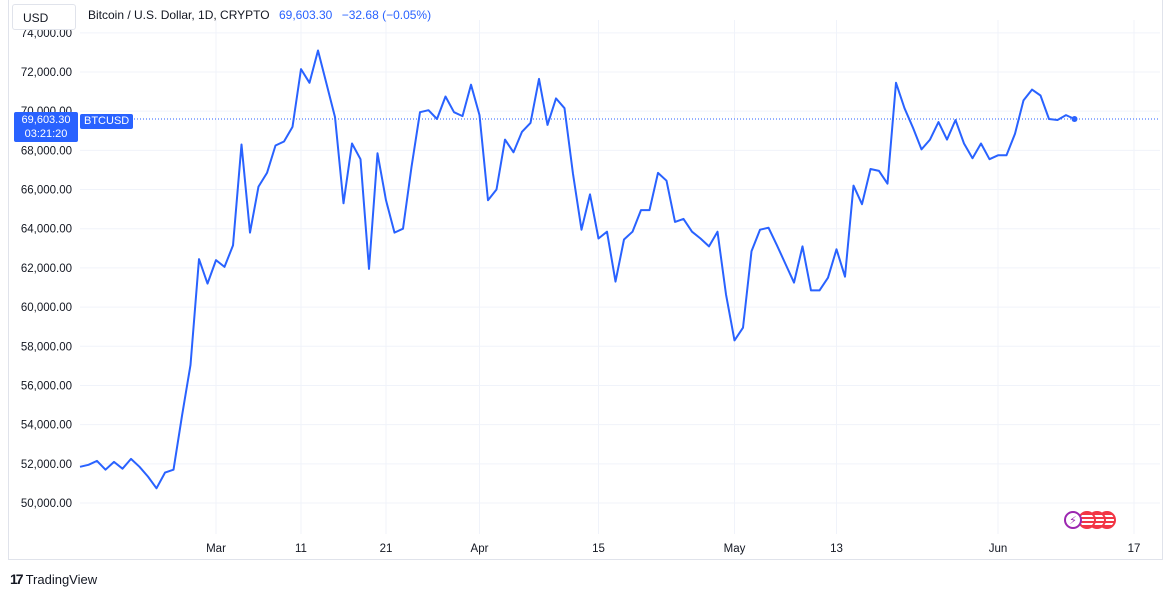  Describe the element at coordinates (1074, 118) in the screenshot. I see `last-price-dot` at that location.